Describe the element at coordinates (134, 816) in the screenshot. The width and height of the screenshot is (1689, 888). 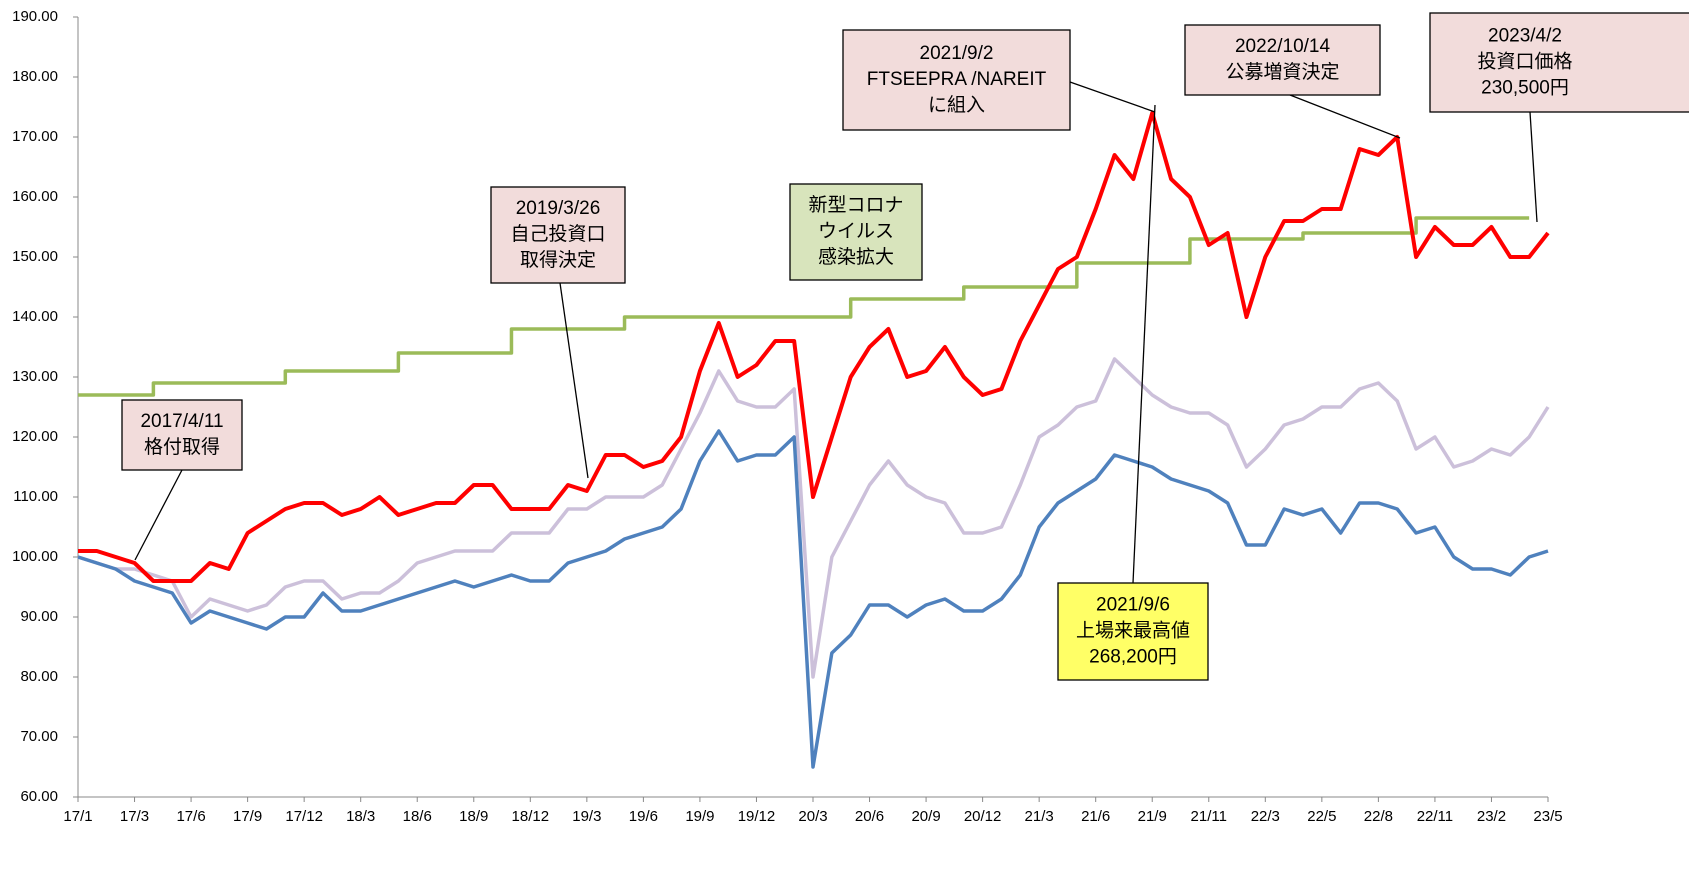
I see `x-tick-label: 17/3` at that location.